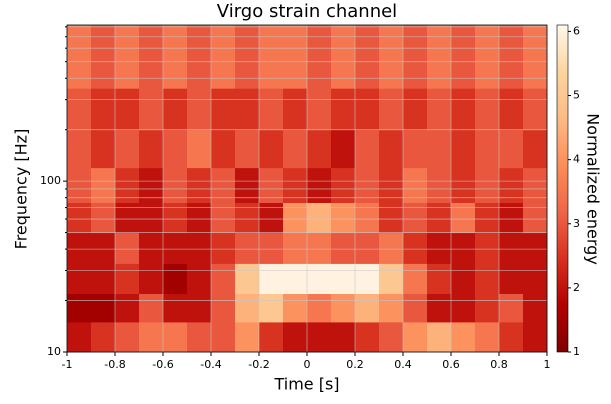 This screenshot has width=611, height=404. What do you see at coordinates (547, 364) in the screenshot?
I see `x-tick-label: 1` at bounding box center [547, 364].